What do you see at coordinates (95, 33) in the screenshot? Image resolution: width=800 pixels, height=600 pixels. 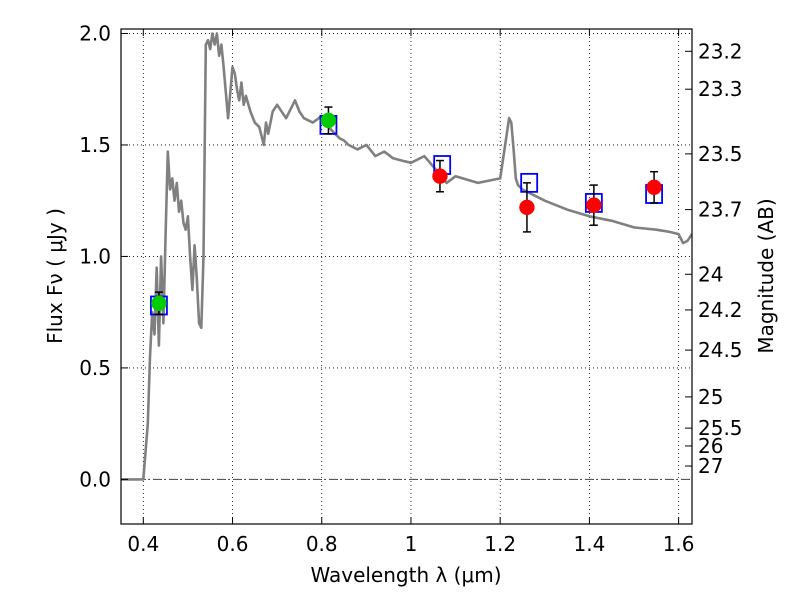 I see `y-tick-label-4: 2.0` at bounding box center [95, 33].